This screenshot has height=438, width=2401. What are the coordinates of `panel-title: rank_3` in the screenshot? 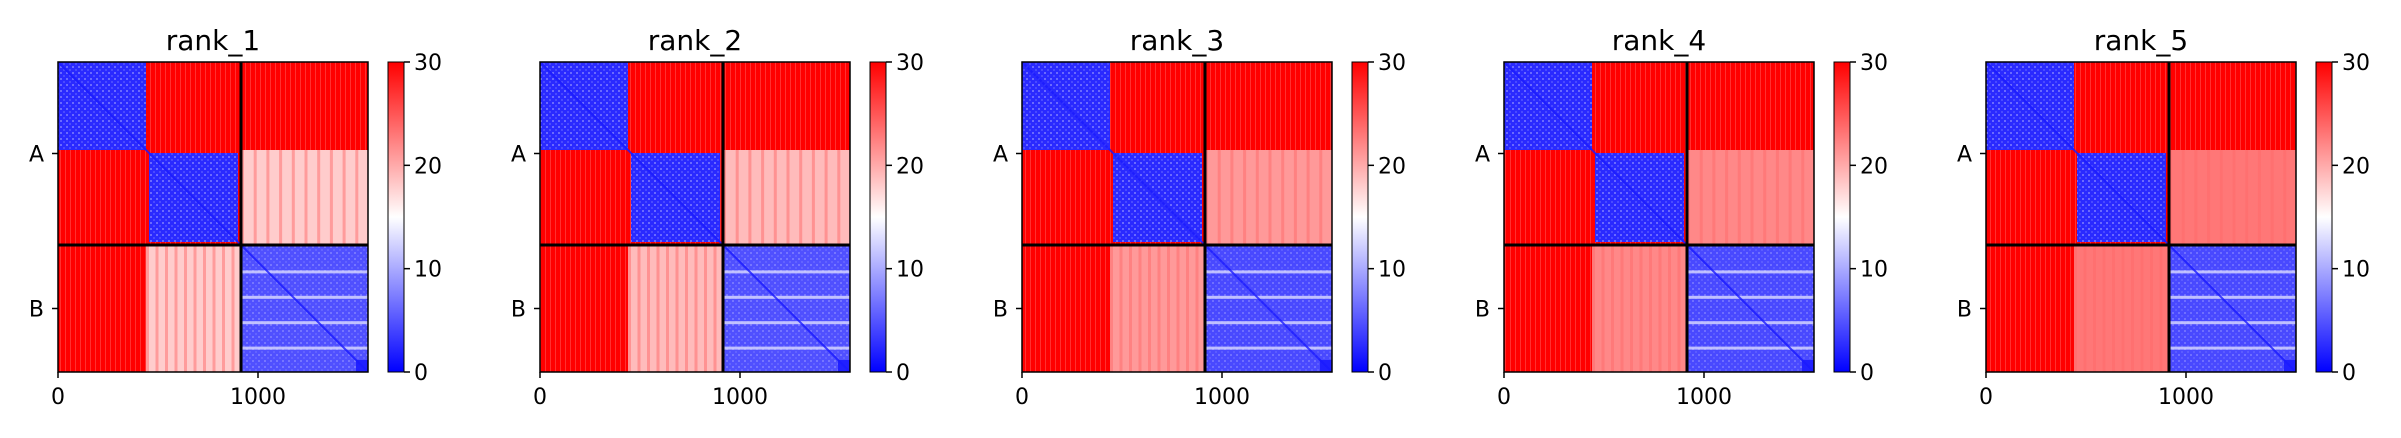 It's located at (1177, 40).